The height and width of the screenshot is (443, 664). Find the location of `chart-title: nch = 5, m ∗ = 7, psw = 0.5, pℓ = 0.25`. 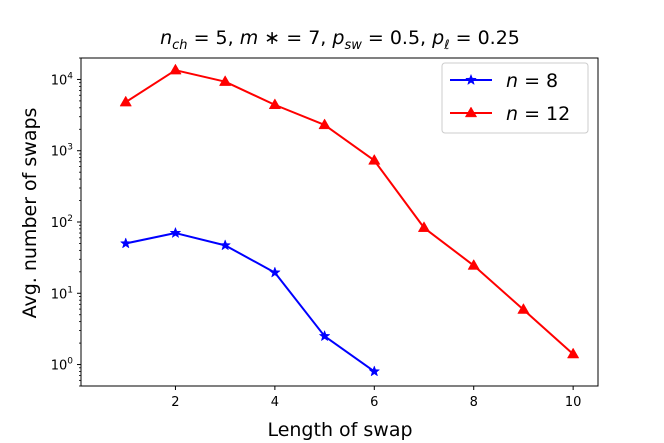

chart-title: nch = 5, m ∗ = 7, psw = 0.5, pℓ = 0.25 is located at coordinates (340, 40).